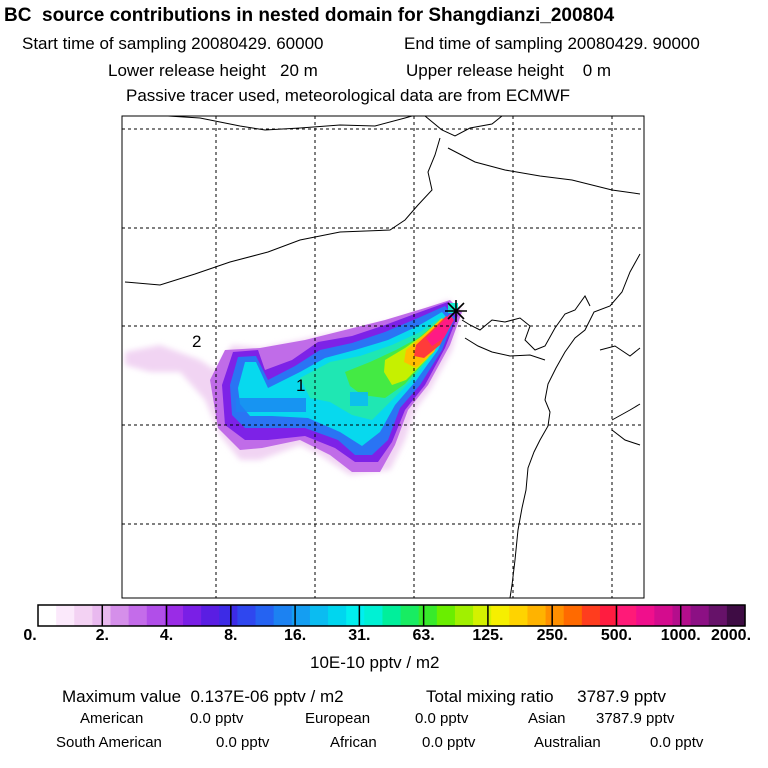 Image resolution: width=768 pixels, height=768 pixels. Describe the element at coordinates (213, 70) in the screenshot. I see `lower-release-height: Lower release height 20 m` at that location.